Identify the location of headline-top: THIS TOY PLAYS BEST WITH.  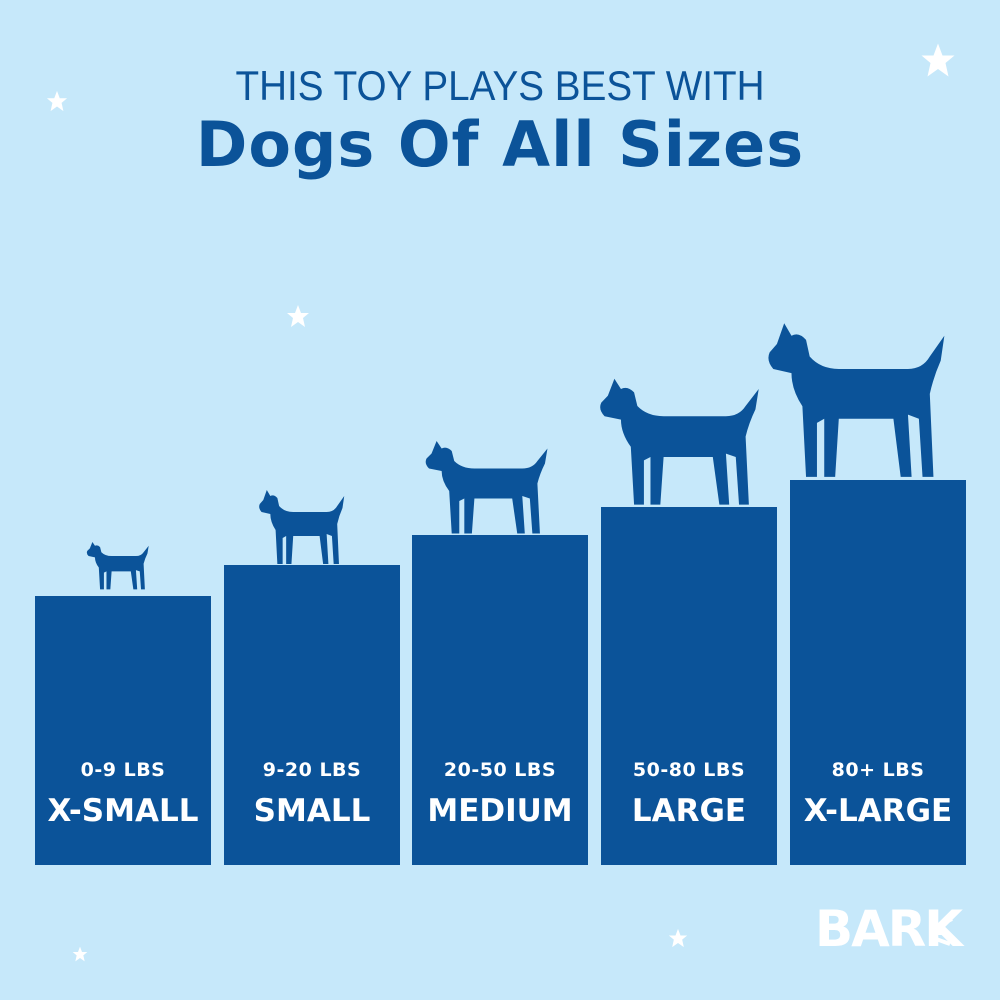
(500, 85).